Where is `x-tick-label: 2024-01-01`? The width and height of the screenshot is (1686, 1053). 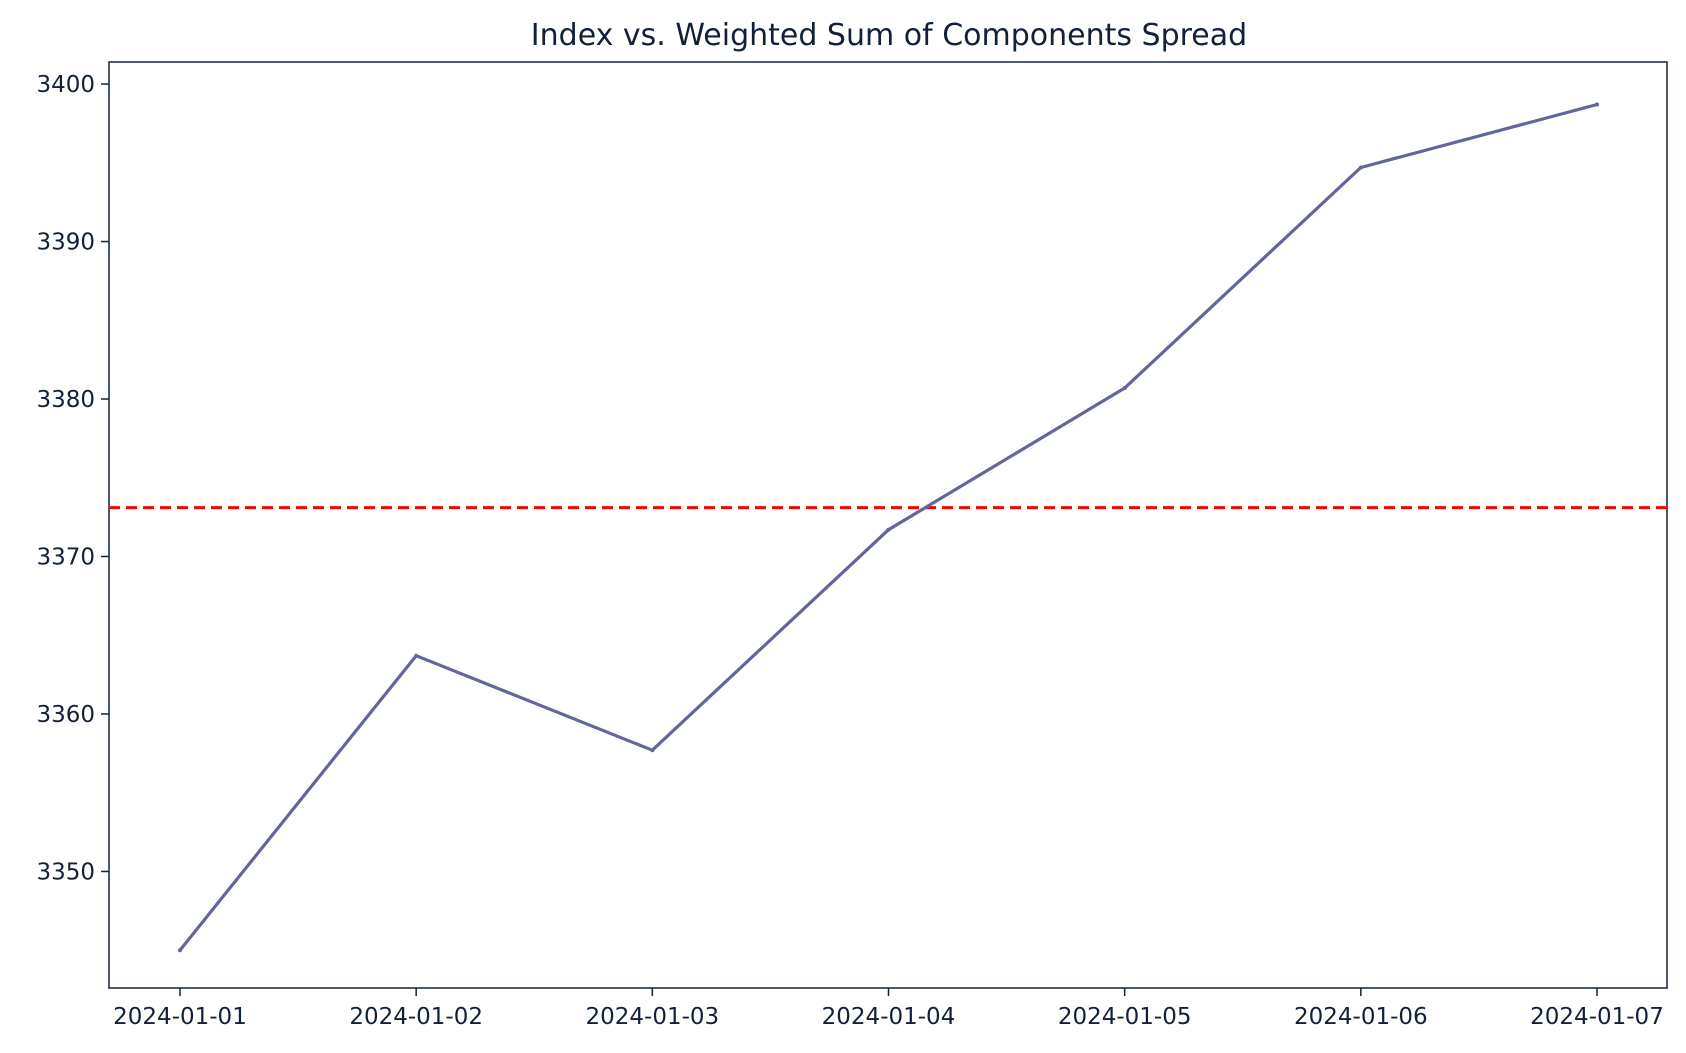 x-tick-label: 2024-01-01 is located at coordinates (180, 1017).